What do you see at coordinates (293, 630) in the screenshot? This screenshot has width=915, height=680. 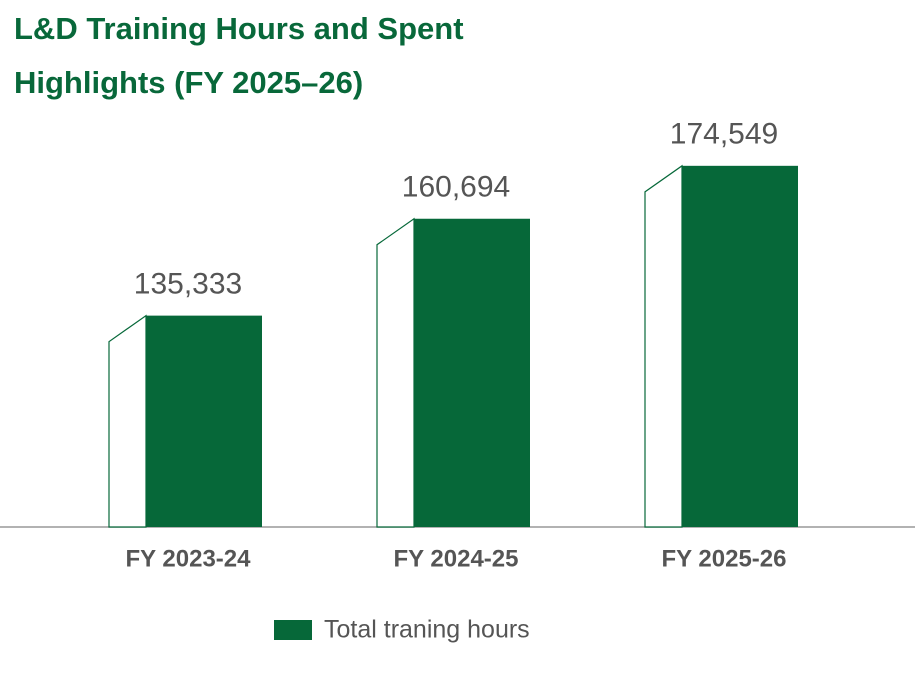 I see `legend-swatch` at bounding box center [293, 630].